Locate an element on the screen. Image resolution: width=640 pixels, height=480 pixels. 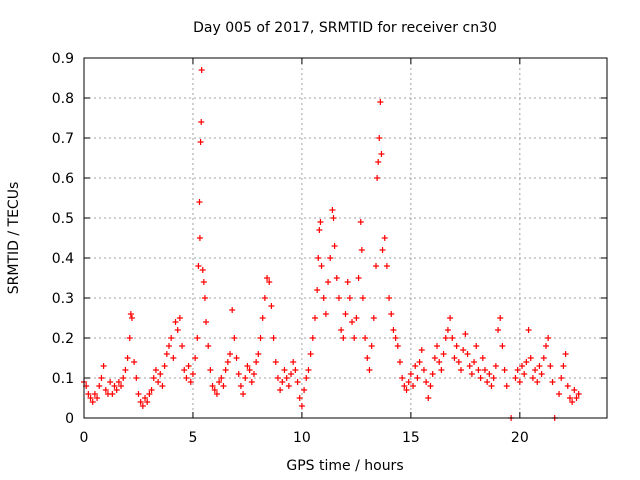
y-tick-label: 0 is located at coordinates (69, 419).